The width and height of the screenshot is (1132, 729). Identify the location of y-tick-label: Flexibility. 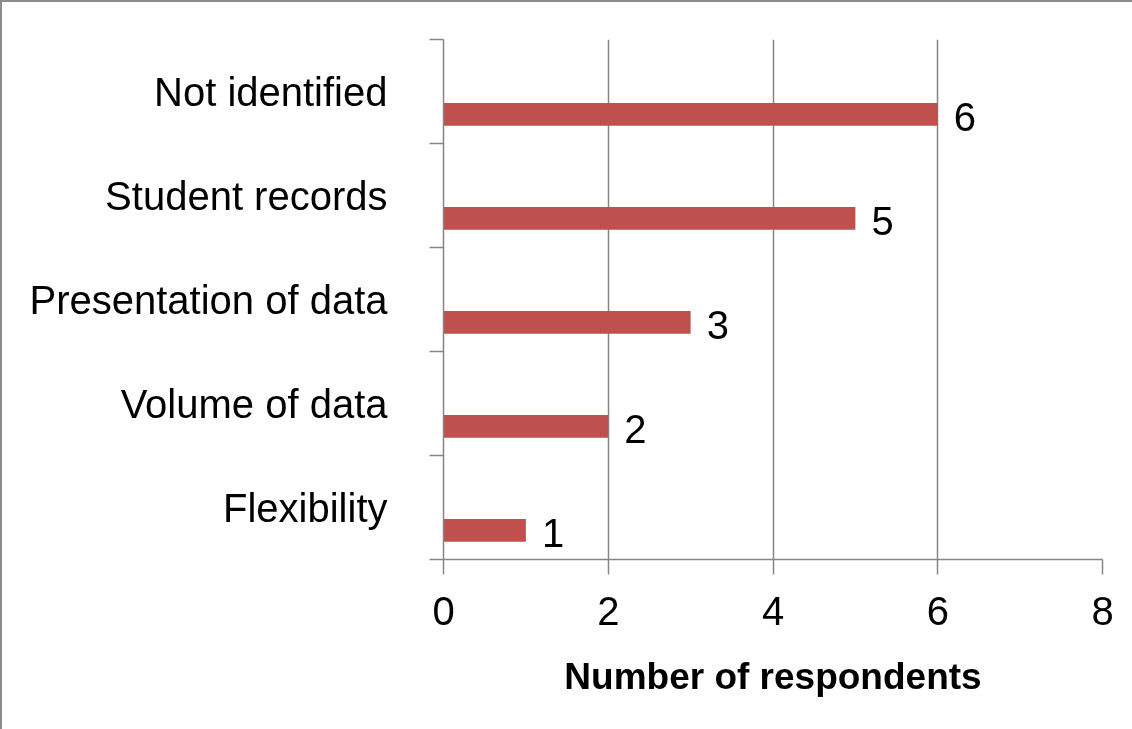
(305, 507).